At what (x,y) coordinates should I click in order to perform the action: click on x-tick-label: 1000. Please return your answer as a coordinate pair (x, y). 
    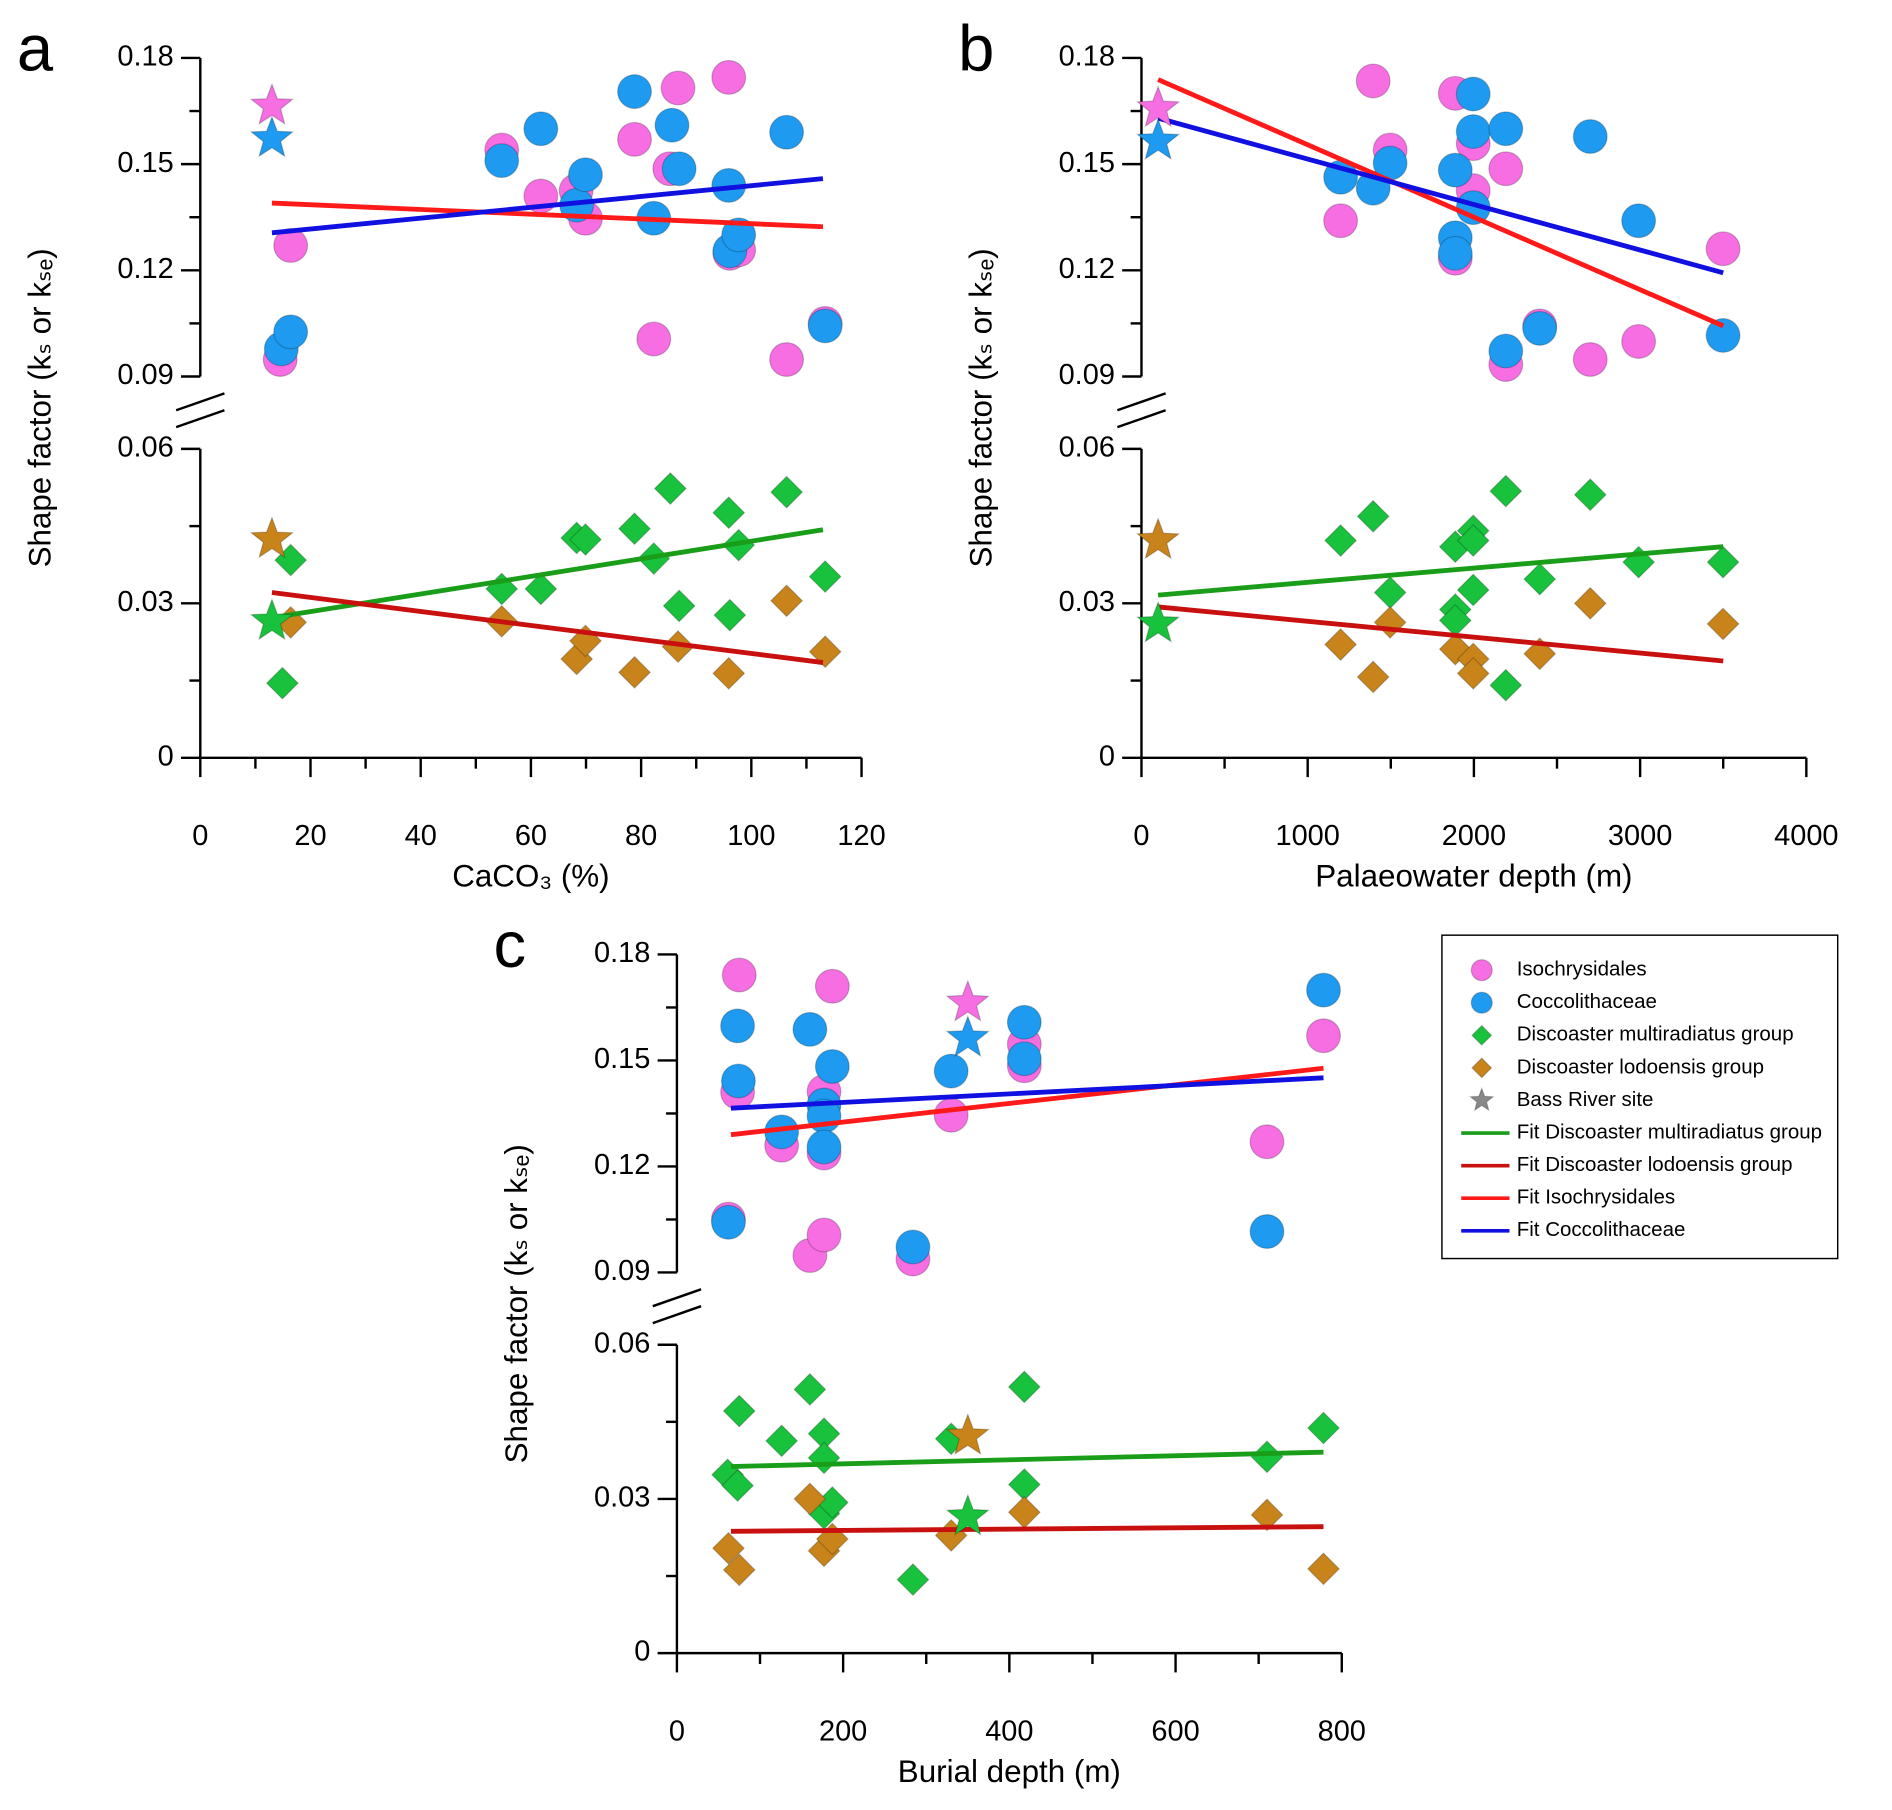
    Looking at the image, I should click on (1308, 836).